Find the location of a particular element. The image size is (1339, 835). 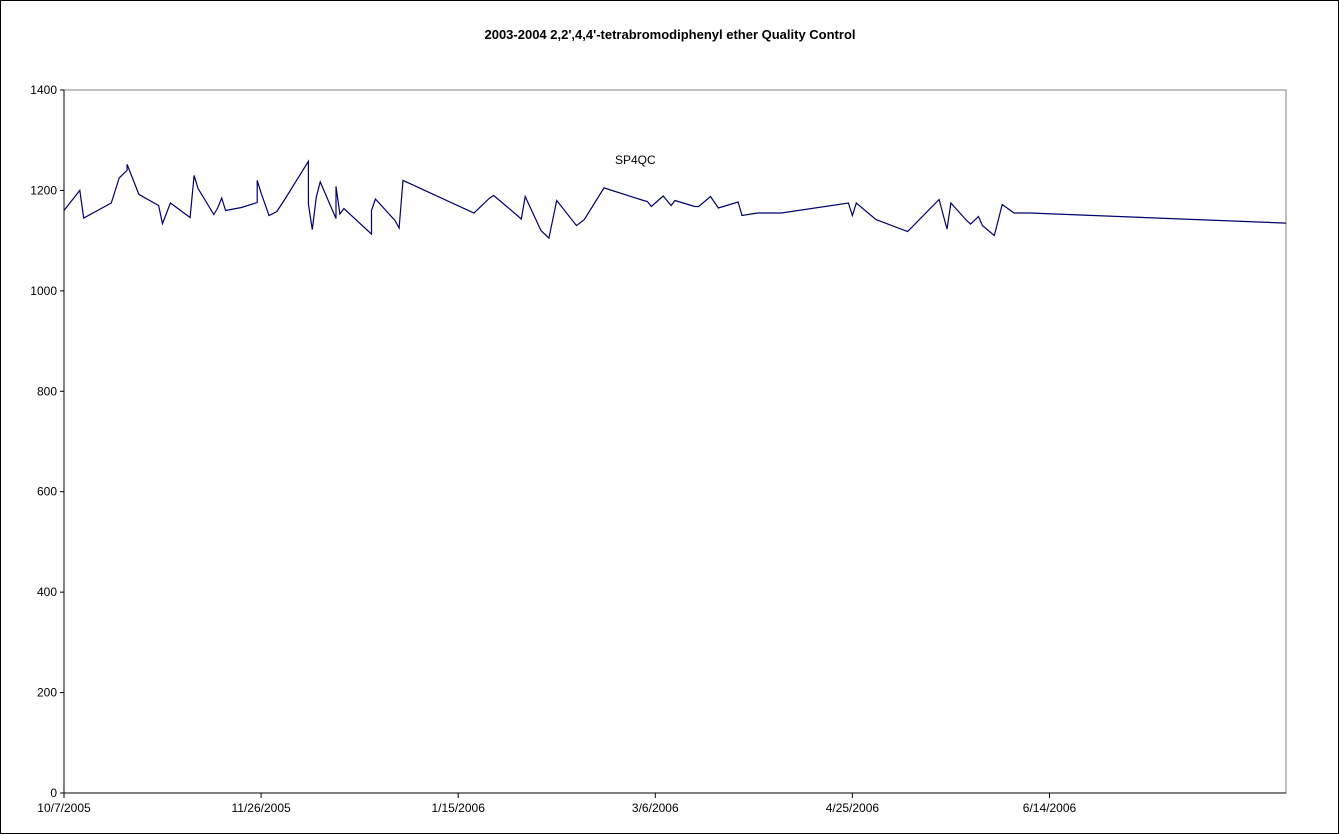

x-tick-label: 1/15/2006 is located at coordinates (458, 808).